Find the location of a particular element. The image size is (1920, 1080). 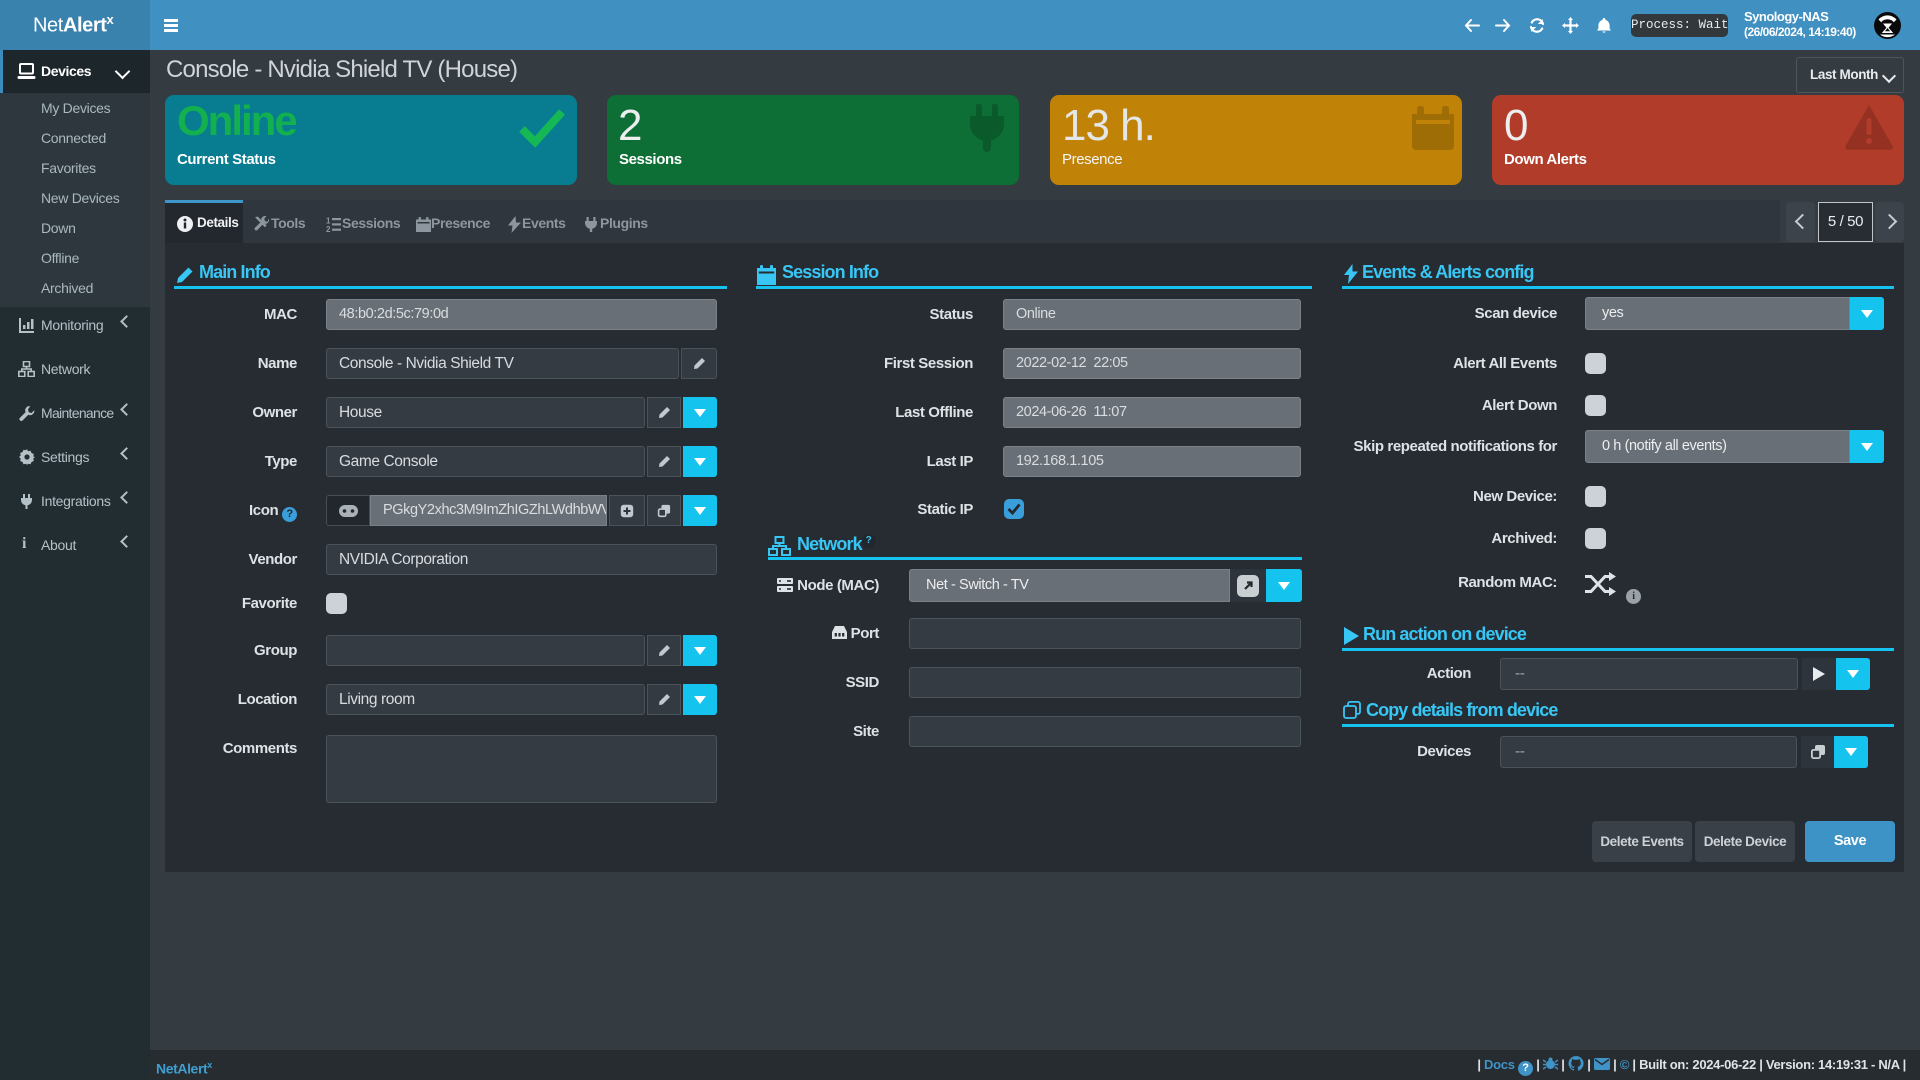

svg-text: 2 is located at coordinates (328, 228).